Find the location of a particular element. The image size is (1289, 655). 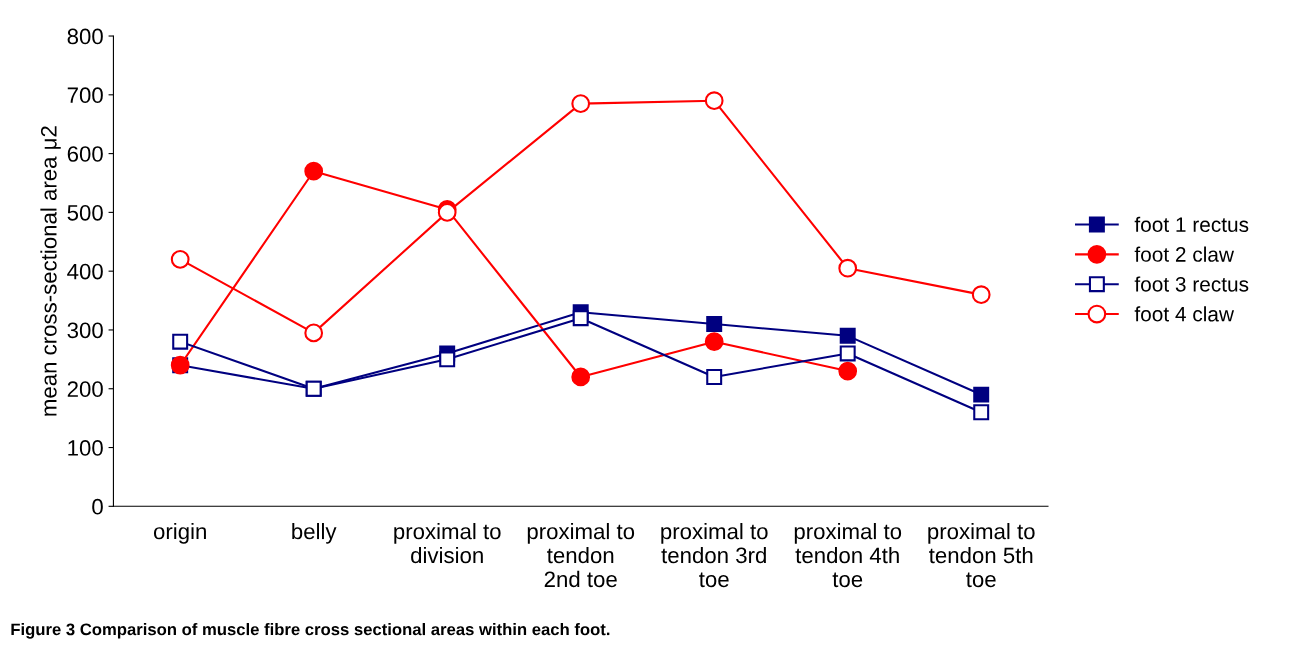

y-tick-label: 0 is located at coordinates (97, 506).